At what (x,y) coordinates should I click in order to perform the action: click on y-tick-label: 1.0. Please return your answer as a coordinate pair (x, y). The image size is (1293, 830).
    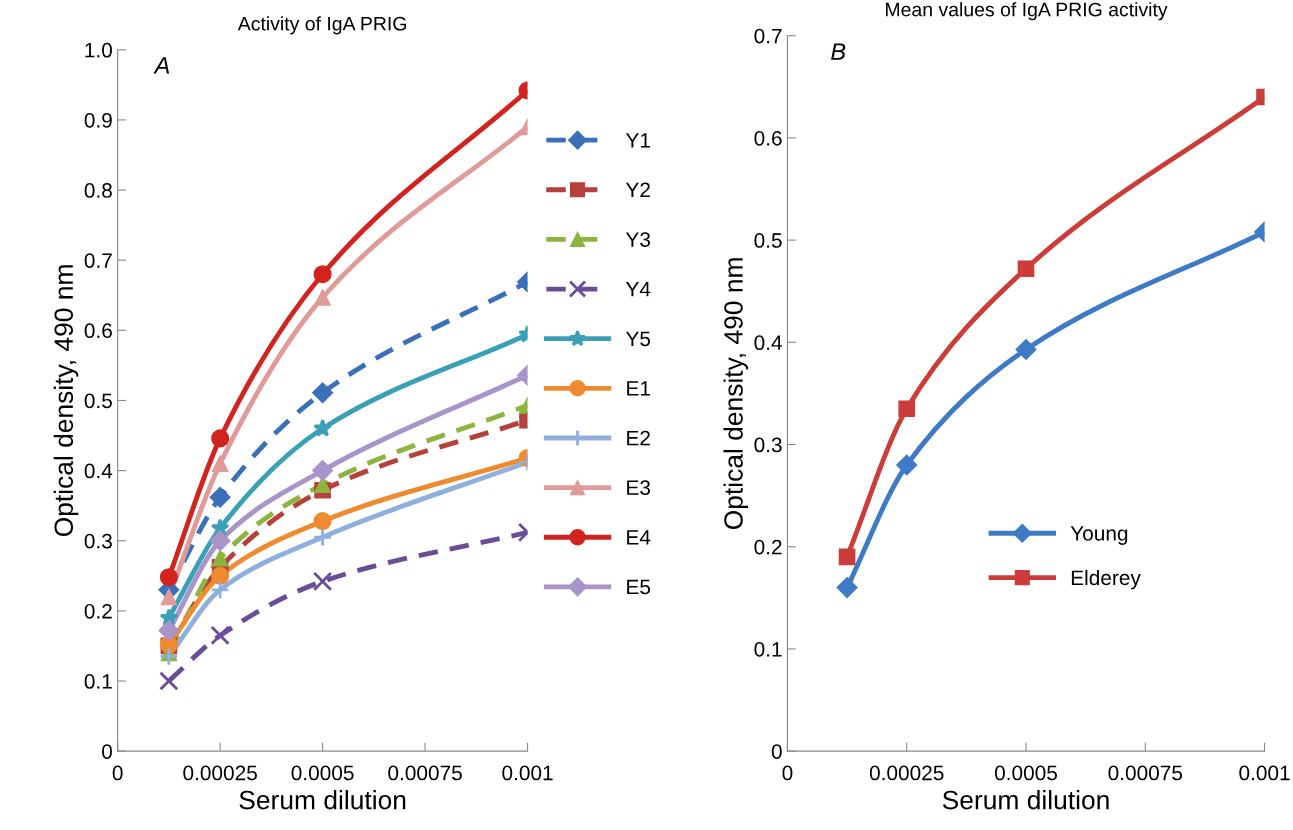
    Looking at the image, I should click on (98, 50).